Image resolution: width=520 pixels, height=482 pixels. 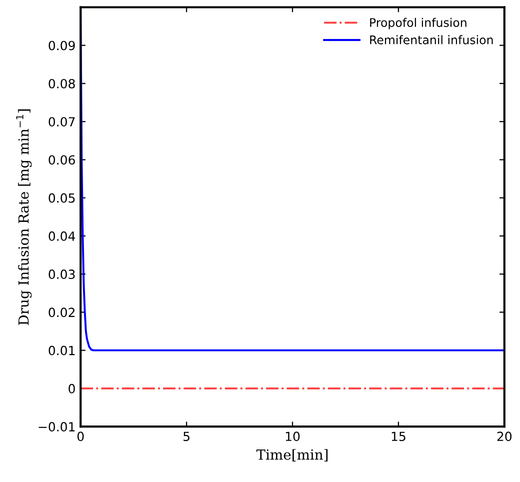 I want to click on y-axis-title: Drug Infusion Rate [mg min$^{−1}$], so click(x=24, y=217).